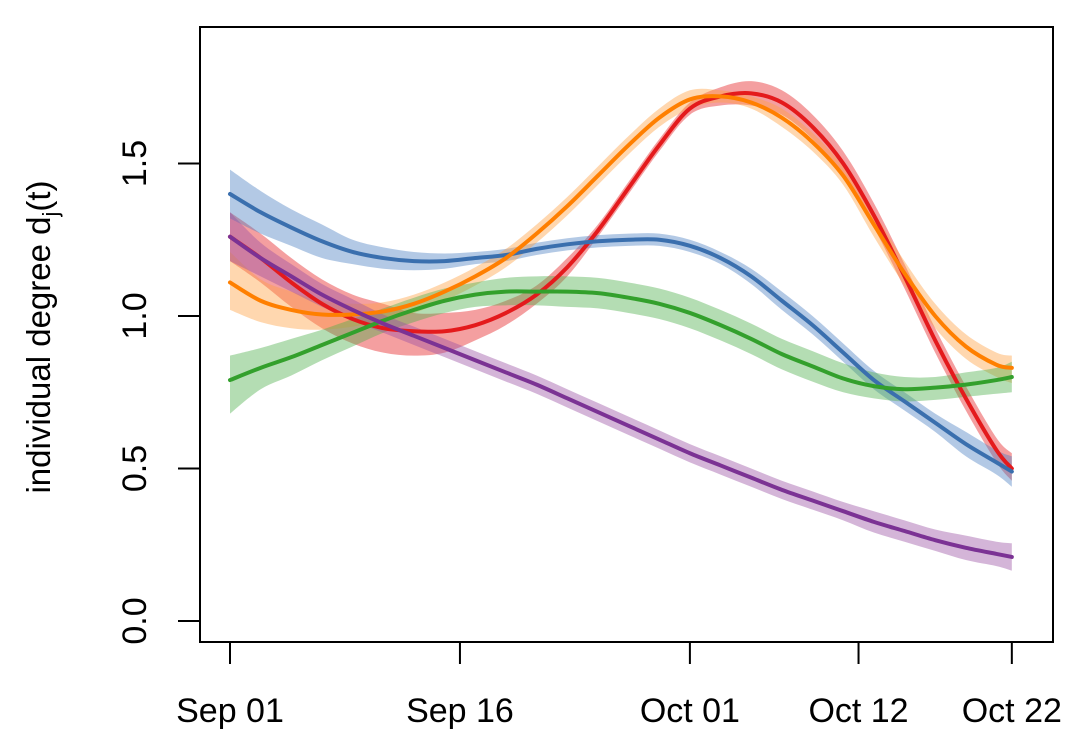 This screenshot has width=1080, height=756. I want to click on y-tick-label: 0.5, so click(135, 468).